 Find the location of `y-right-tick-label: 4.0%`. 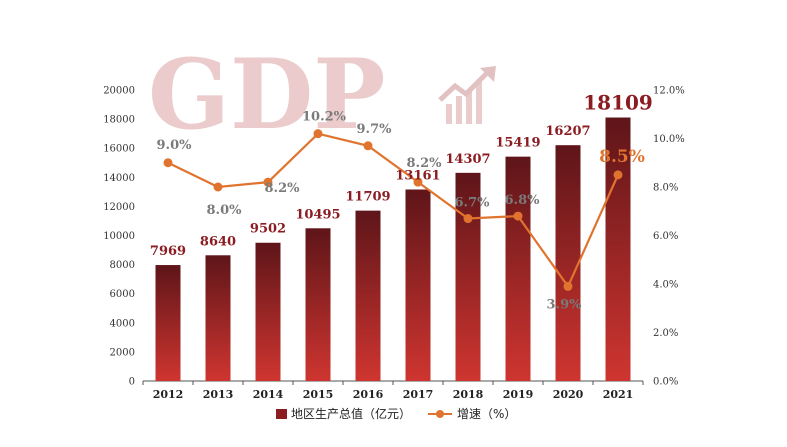

y-right-tick-label: 4.0% is located at coordinates (665, 285).